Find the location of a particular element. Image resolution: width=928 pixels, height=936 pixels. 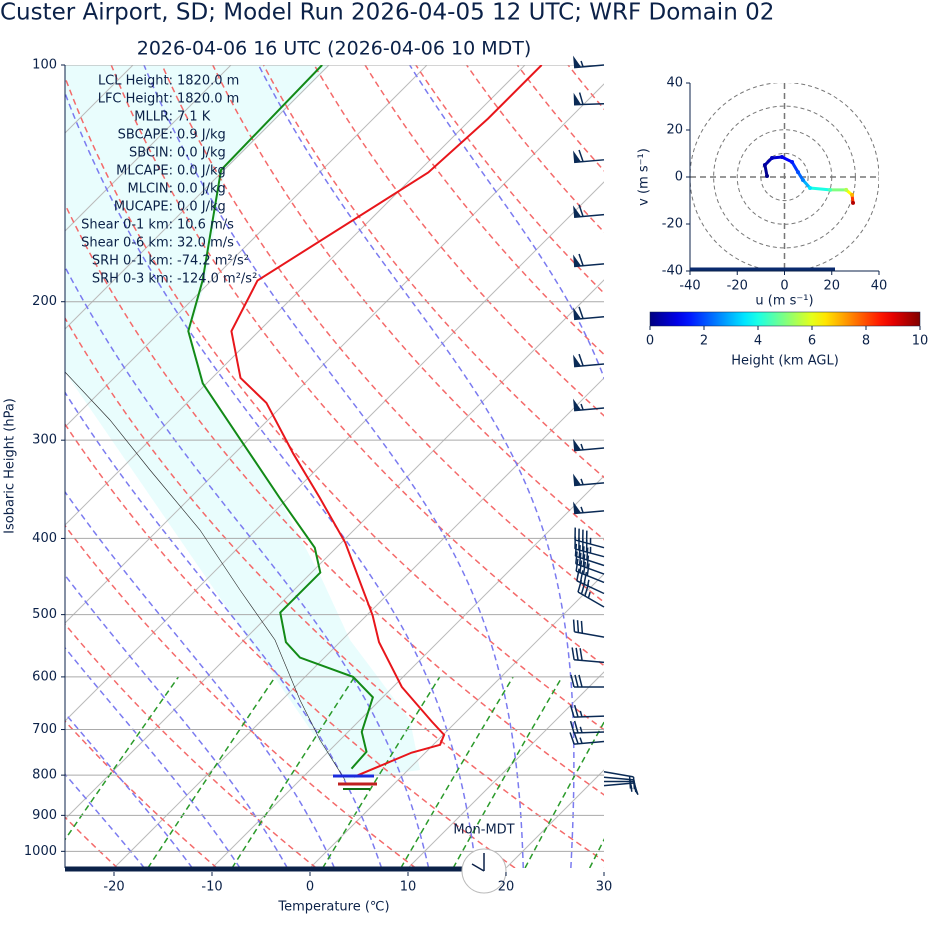

index-label: SBCIN: is located at coordinates (151, 153).